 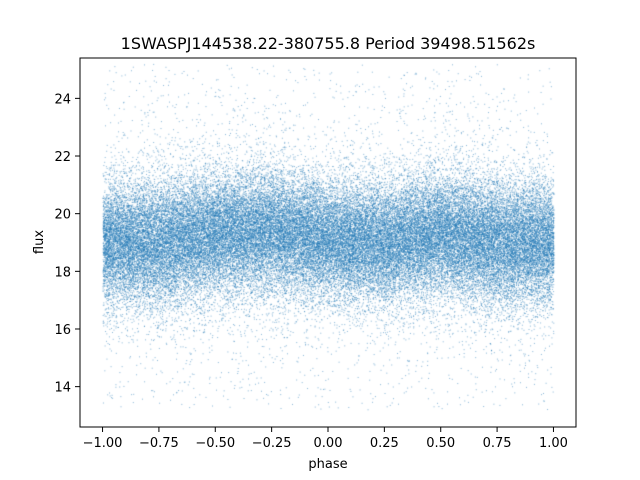 I want to click on x-tick-label: −0.50, so click(x=215, y=443).